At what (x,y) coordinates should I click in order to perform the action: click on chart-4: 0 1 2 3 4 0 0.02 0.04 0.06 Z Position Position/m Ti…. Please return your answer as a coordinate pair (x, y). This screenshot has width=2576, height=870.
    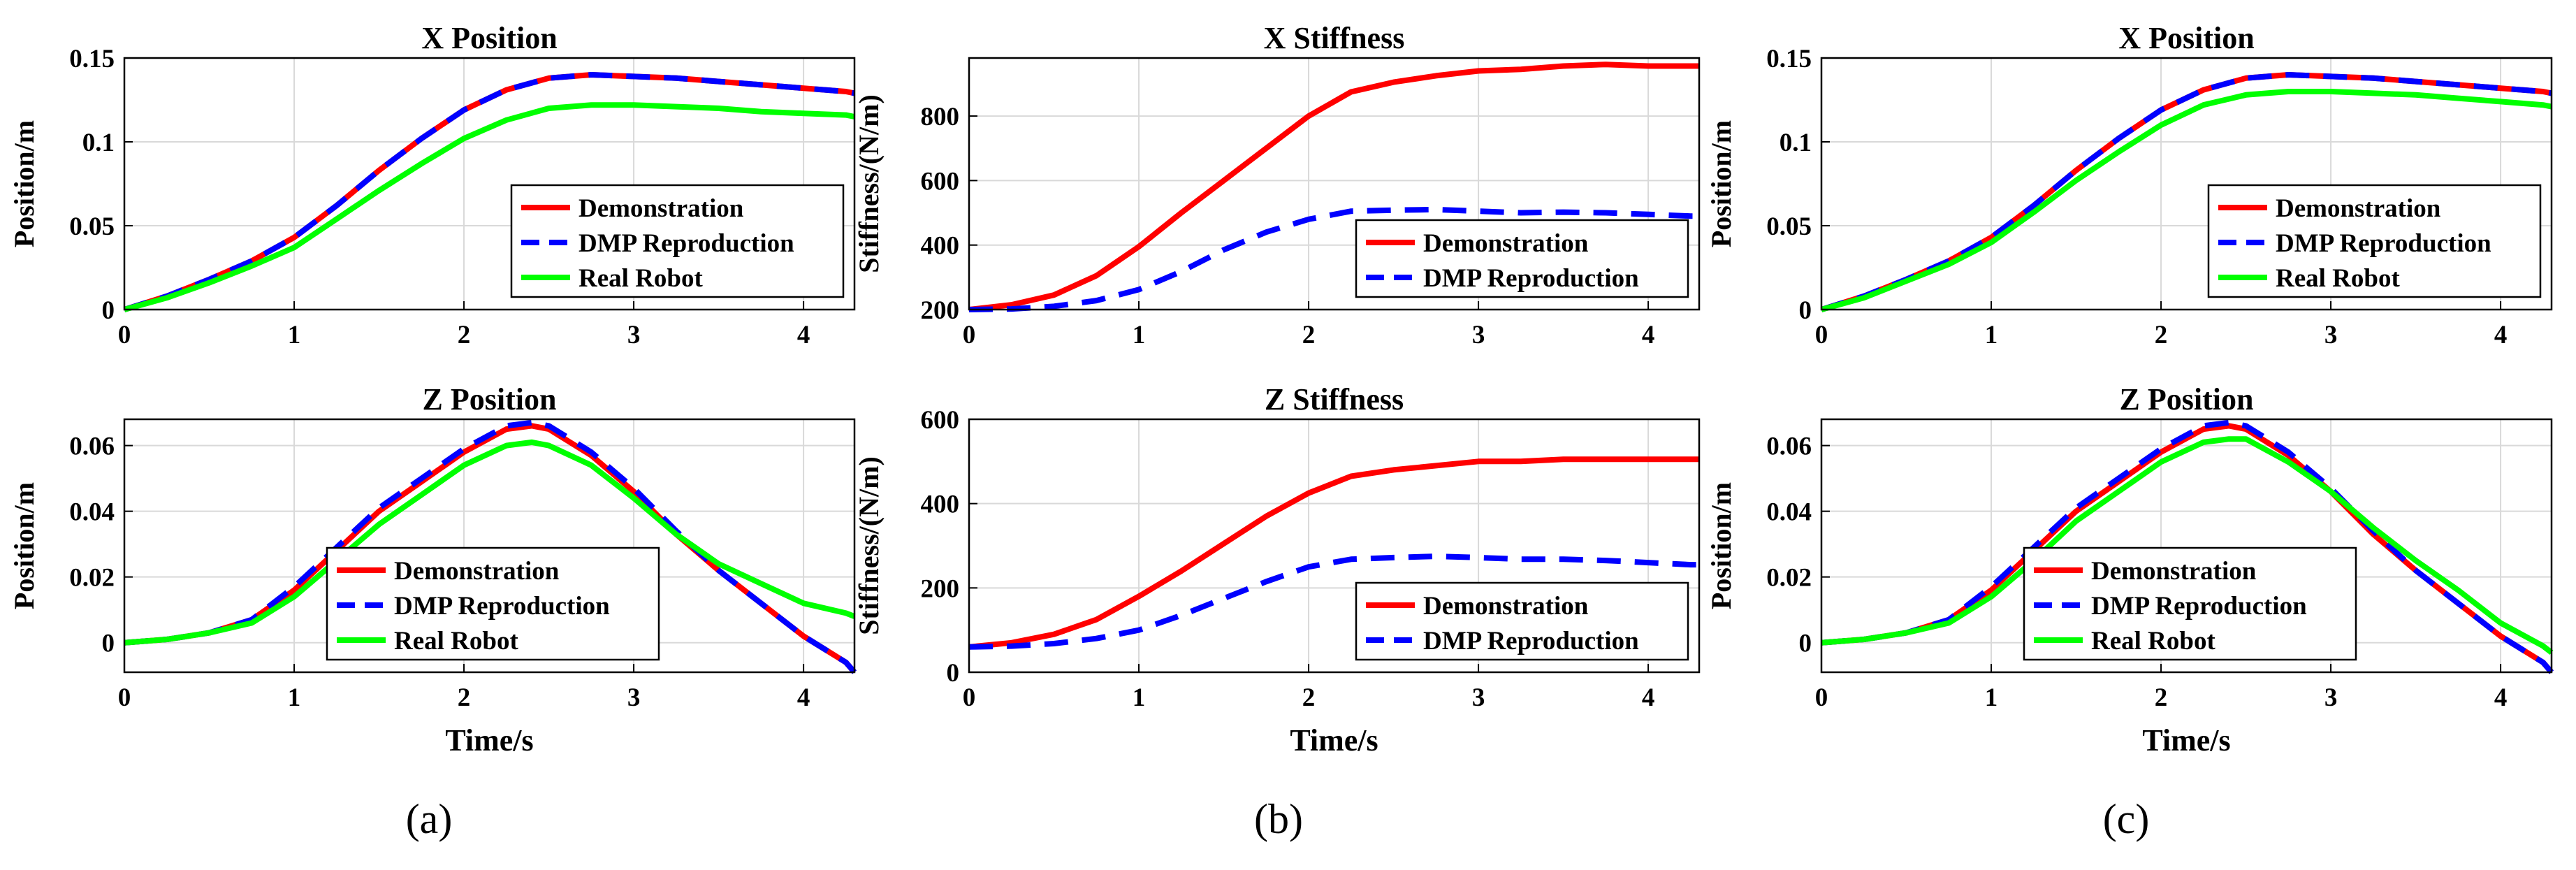
    Looking at the image, I should click on (433, 570).